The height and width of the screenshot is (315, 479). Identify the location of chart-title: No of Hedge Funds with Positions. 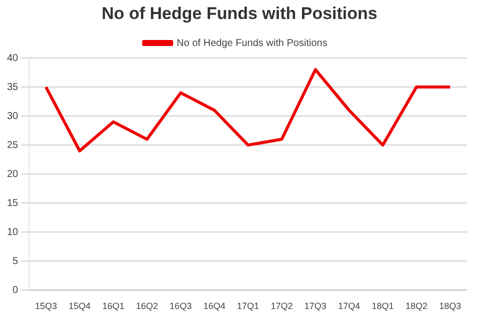
(239, 14).